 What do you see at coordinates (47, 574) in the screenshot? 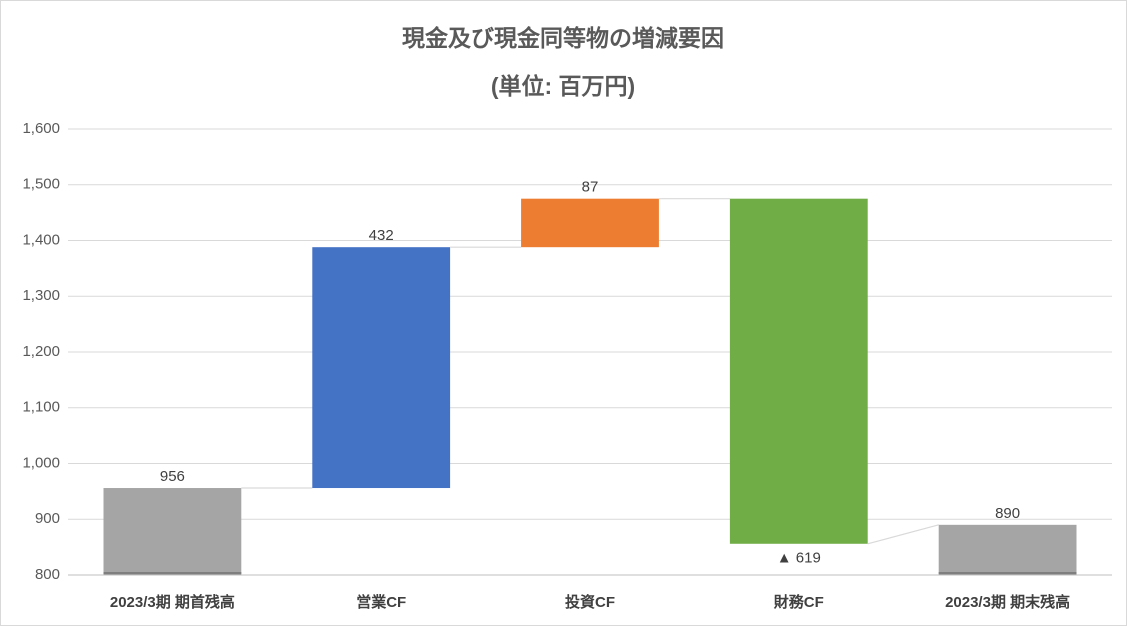
I see `y-tick-label: 800` at bounding box center [47, 574].